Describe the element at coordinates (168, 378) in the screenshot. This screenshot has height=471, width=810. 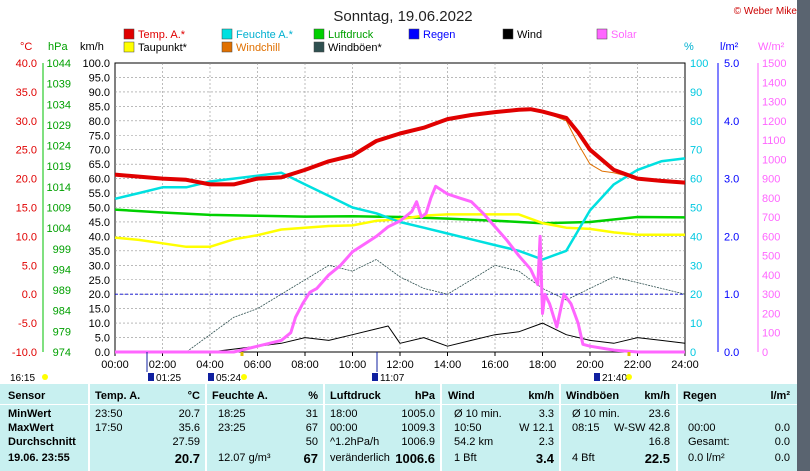
I see `marker-time: 01:25` at that location.